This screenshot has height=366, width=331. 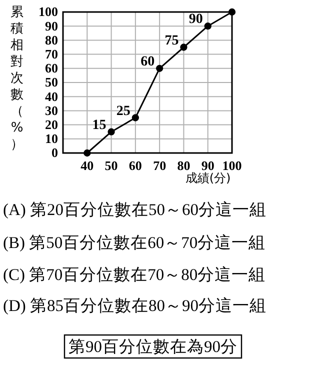 What do you see at coordinates (171, 40) in the screenshot?
I see `data-label: 75` at bounding box center [171, 40].